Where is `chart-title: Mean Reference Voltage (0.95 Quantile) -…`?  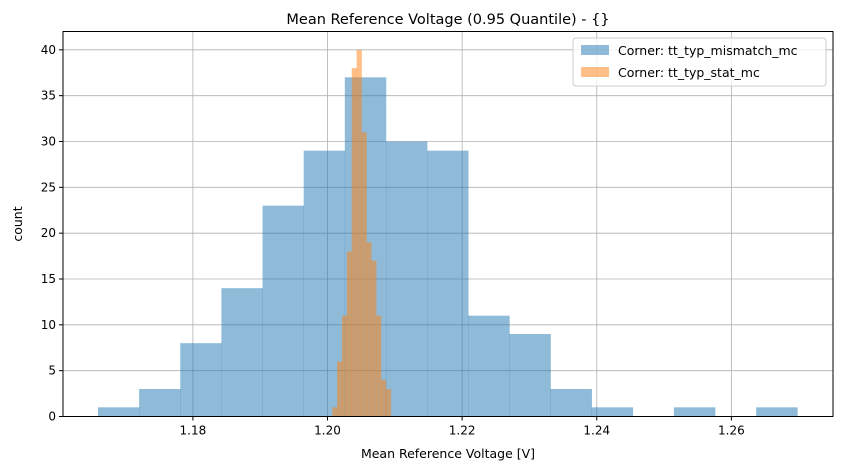
chart-title: Mean Reference Voltage (0.95 Quantile) -… is located at coordinates (447, 20).